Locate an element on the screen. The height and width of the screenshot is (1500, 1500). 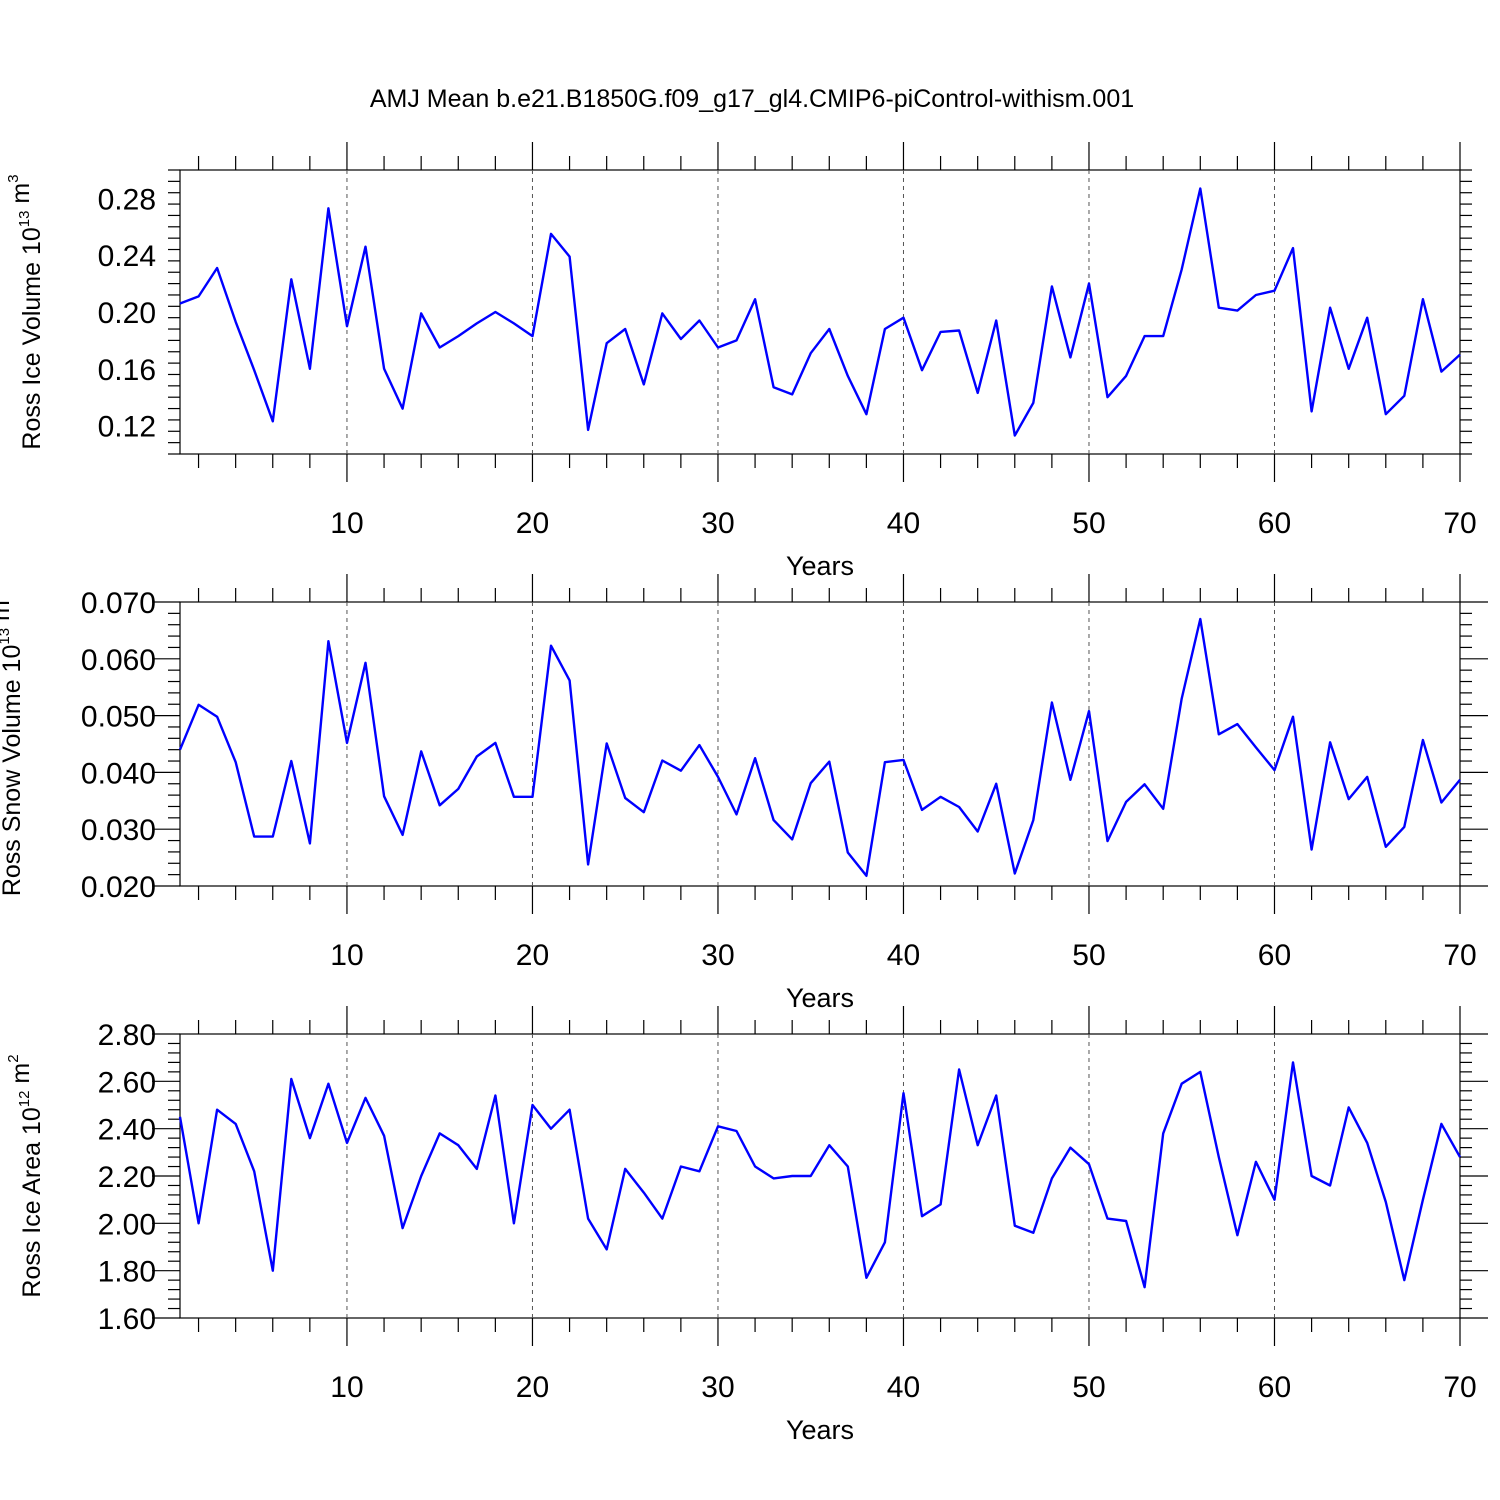
y-axis-title-part: Ross Snow Volume 10 is located at coordinates (13, 771).